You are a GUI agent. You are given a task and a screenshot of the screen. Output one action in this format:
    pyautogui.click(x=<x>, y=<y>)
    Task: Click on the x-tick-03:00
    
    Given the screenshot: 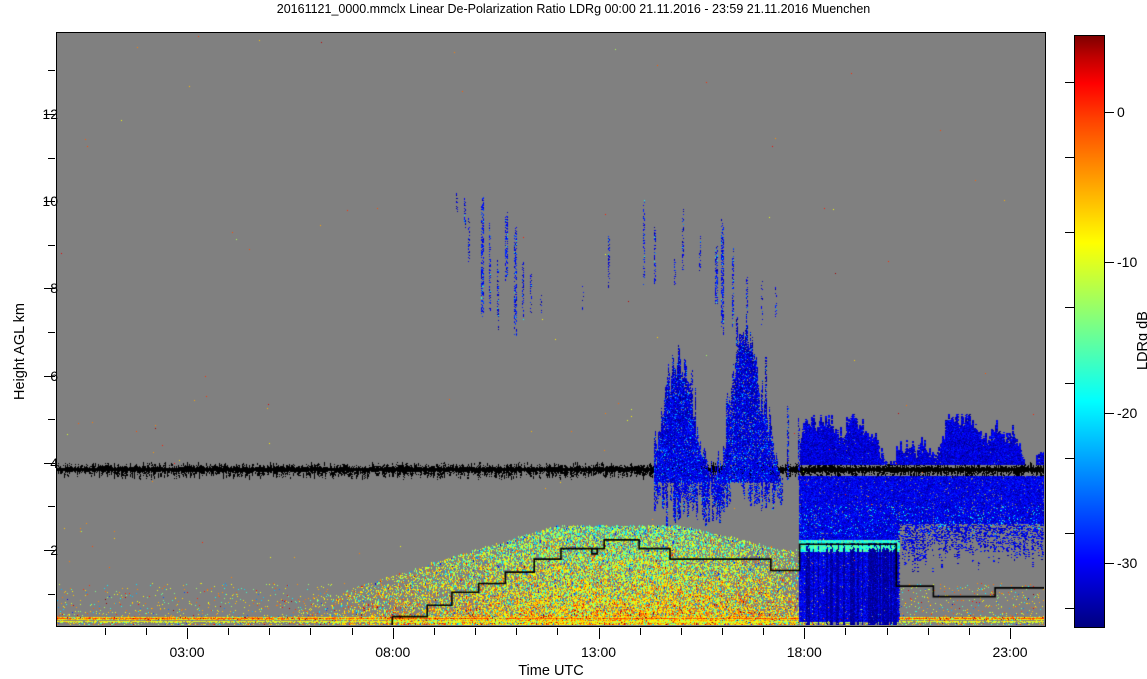 What is the action you would take?
    pyautogui.click(x=187, y=633)
    